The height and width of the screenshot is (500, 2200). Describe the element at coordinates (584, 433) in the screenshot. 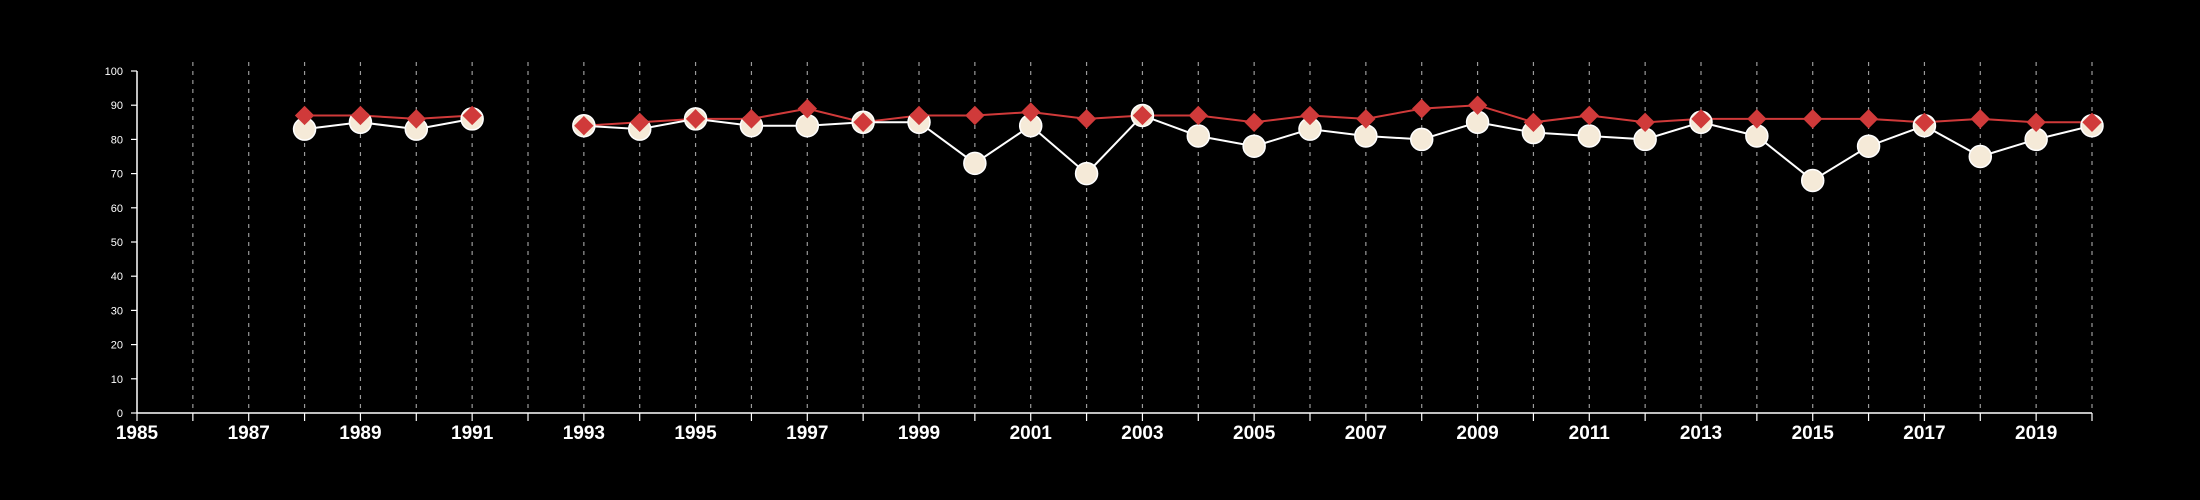

I see `x-tick-label: 1993` at that location.